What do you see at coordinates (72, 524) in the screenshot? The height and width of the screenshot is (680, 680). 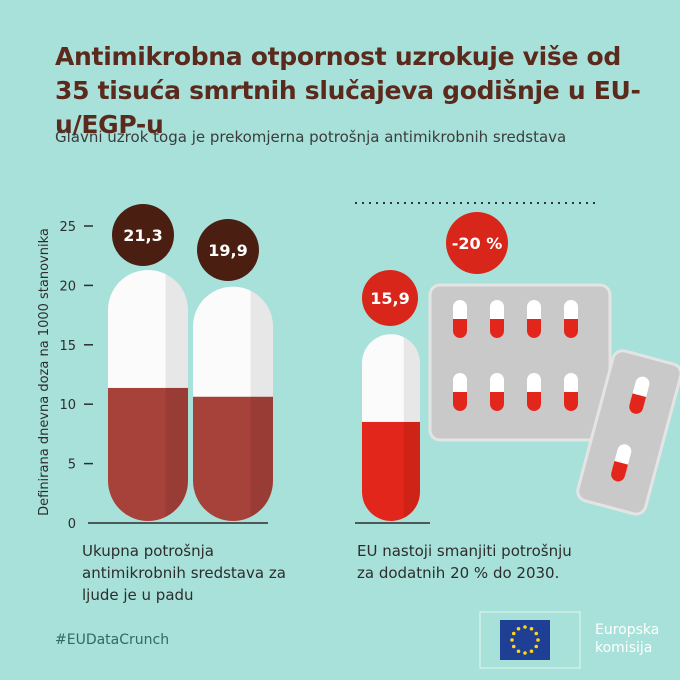 I see `y-tick-label: 0` at bounding box center [72, 524].